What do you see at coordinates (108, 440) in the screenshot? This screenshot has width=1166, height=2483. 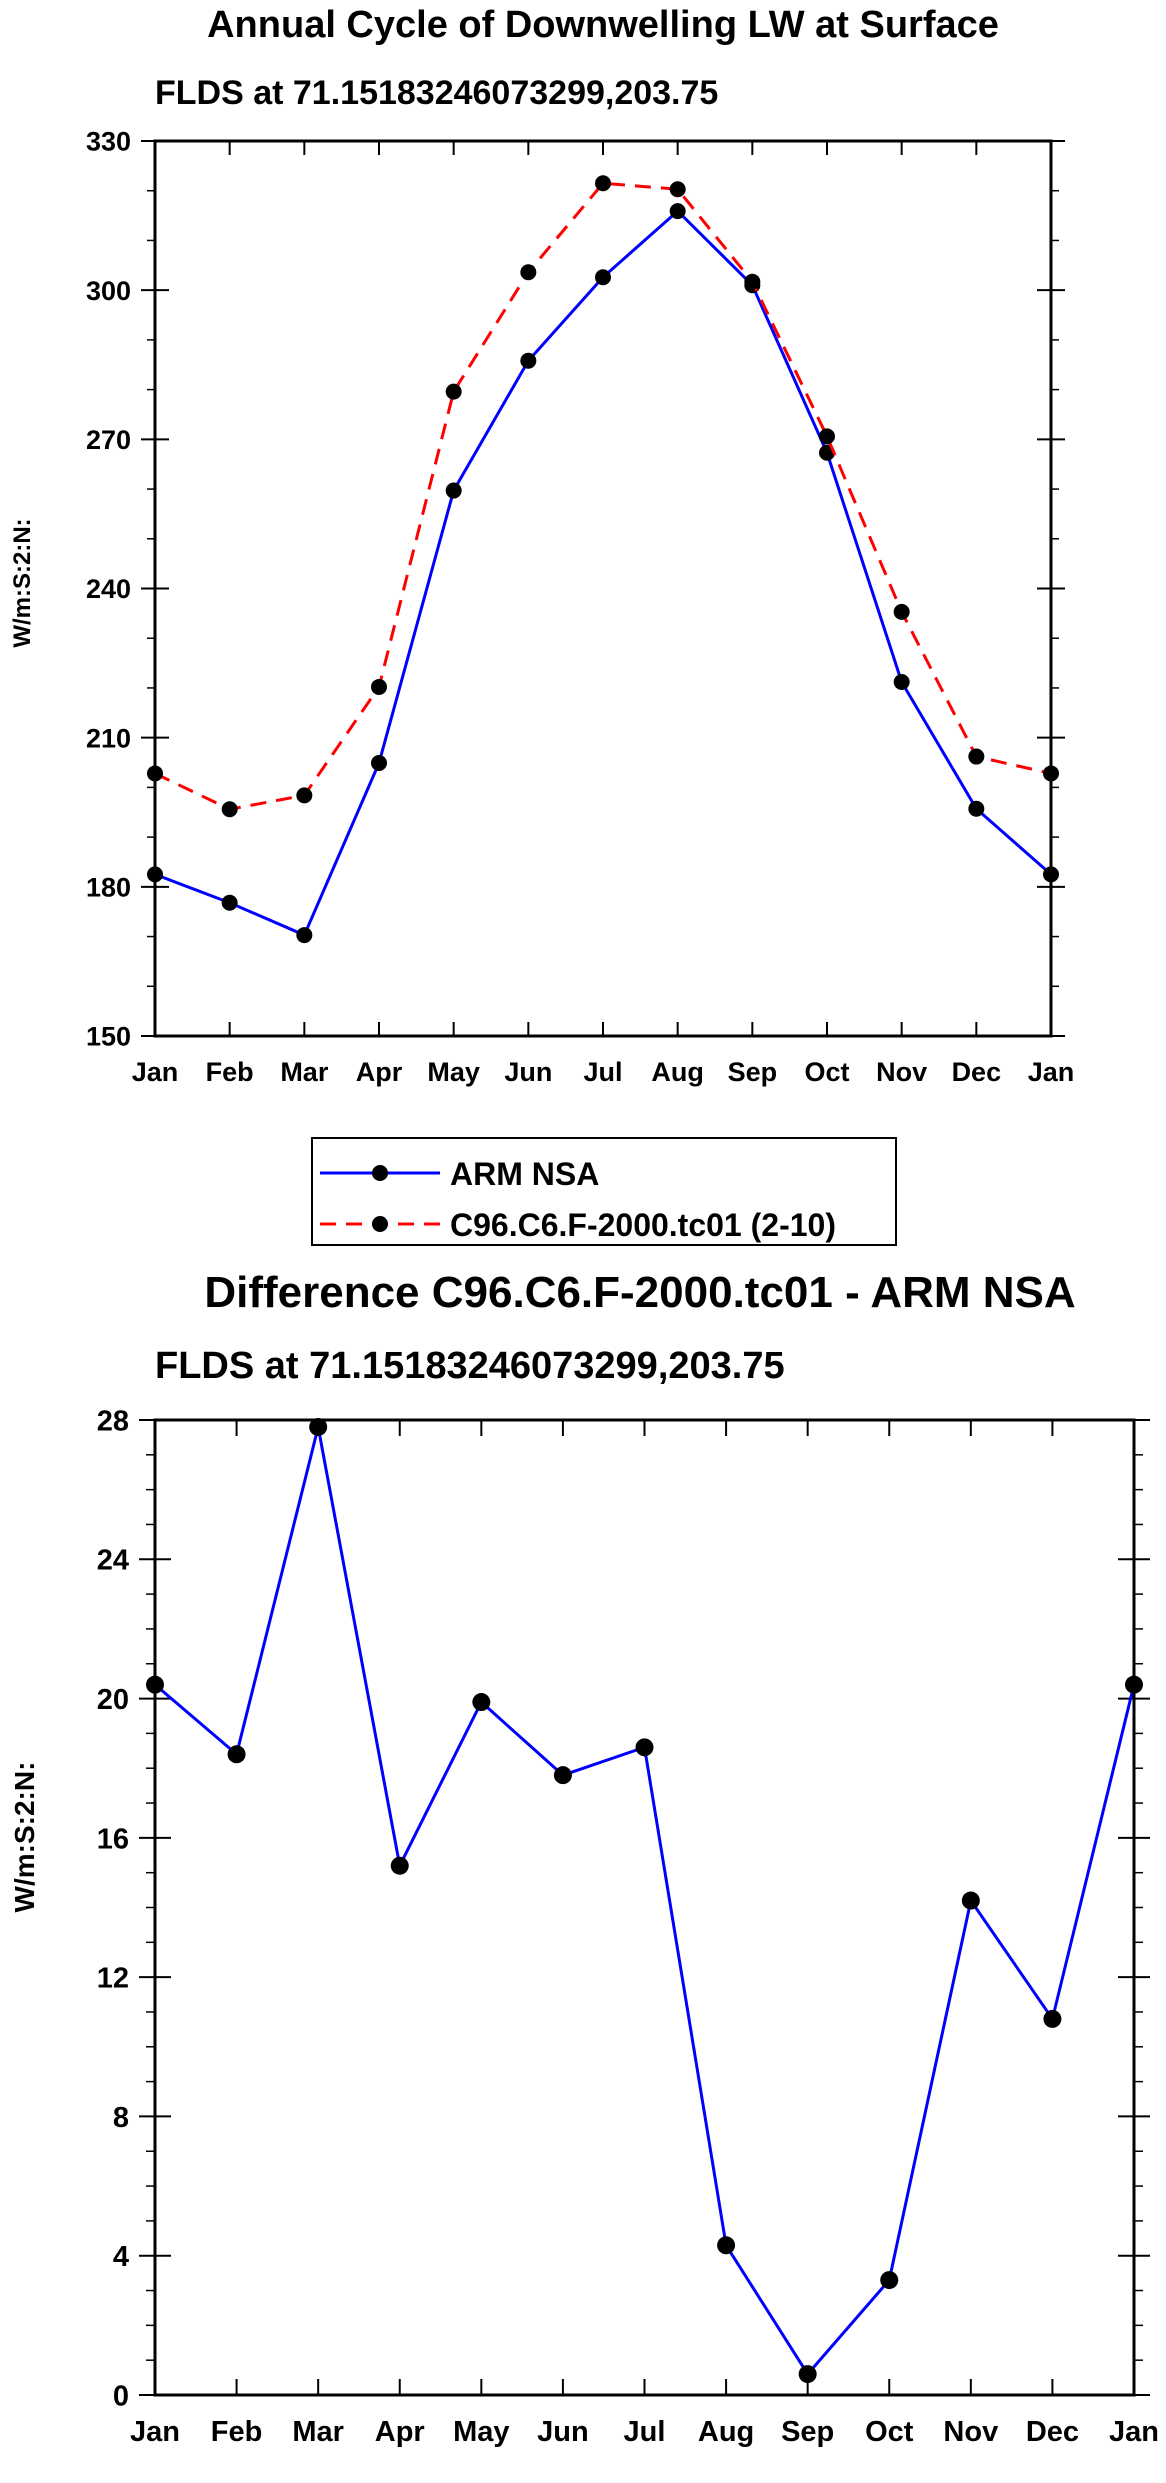 I see `y-tick-label: 270` at bounding box center [108, 440].